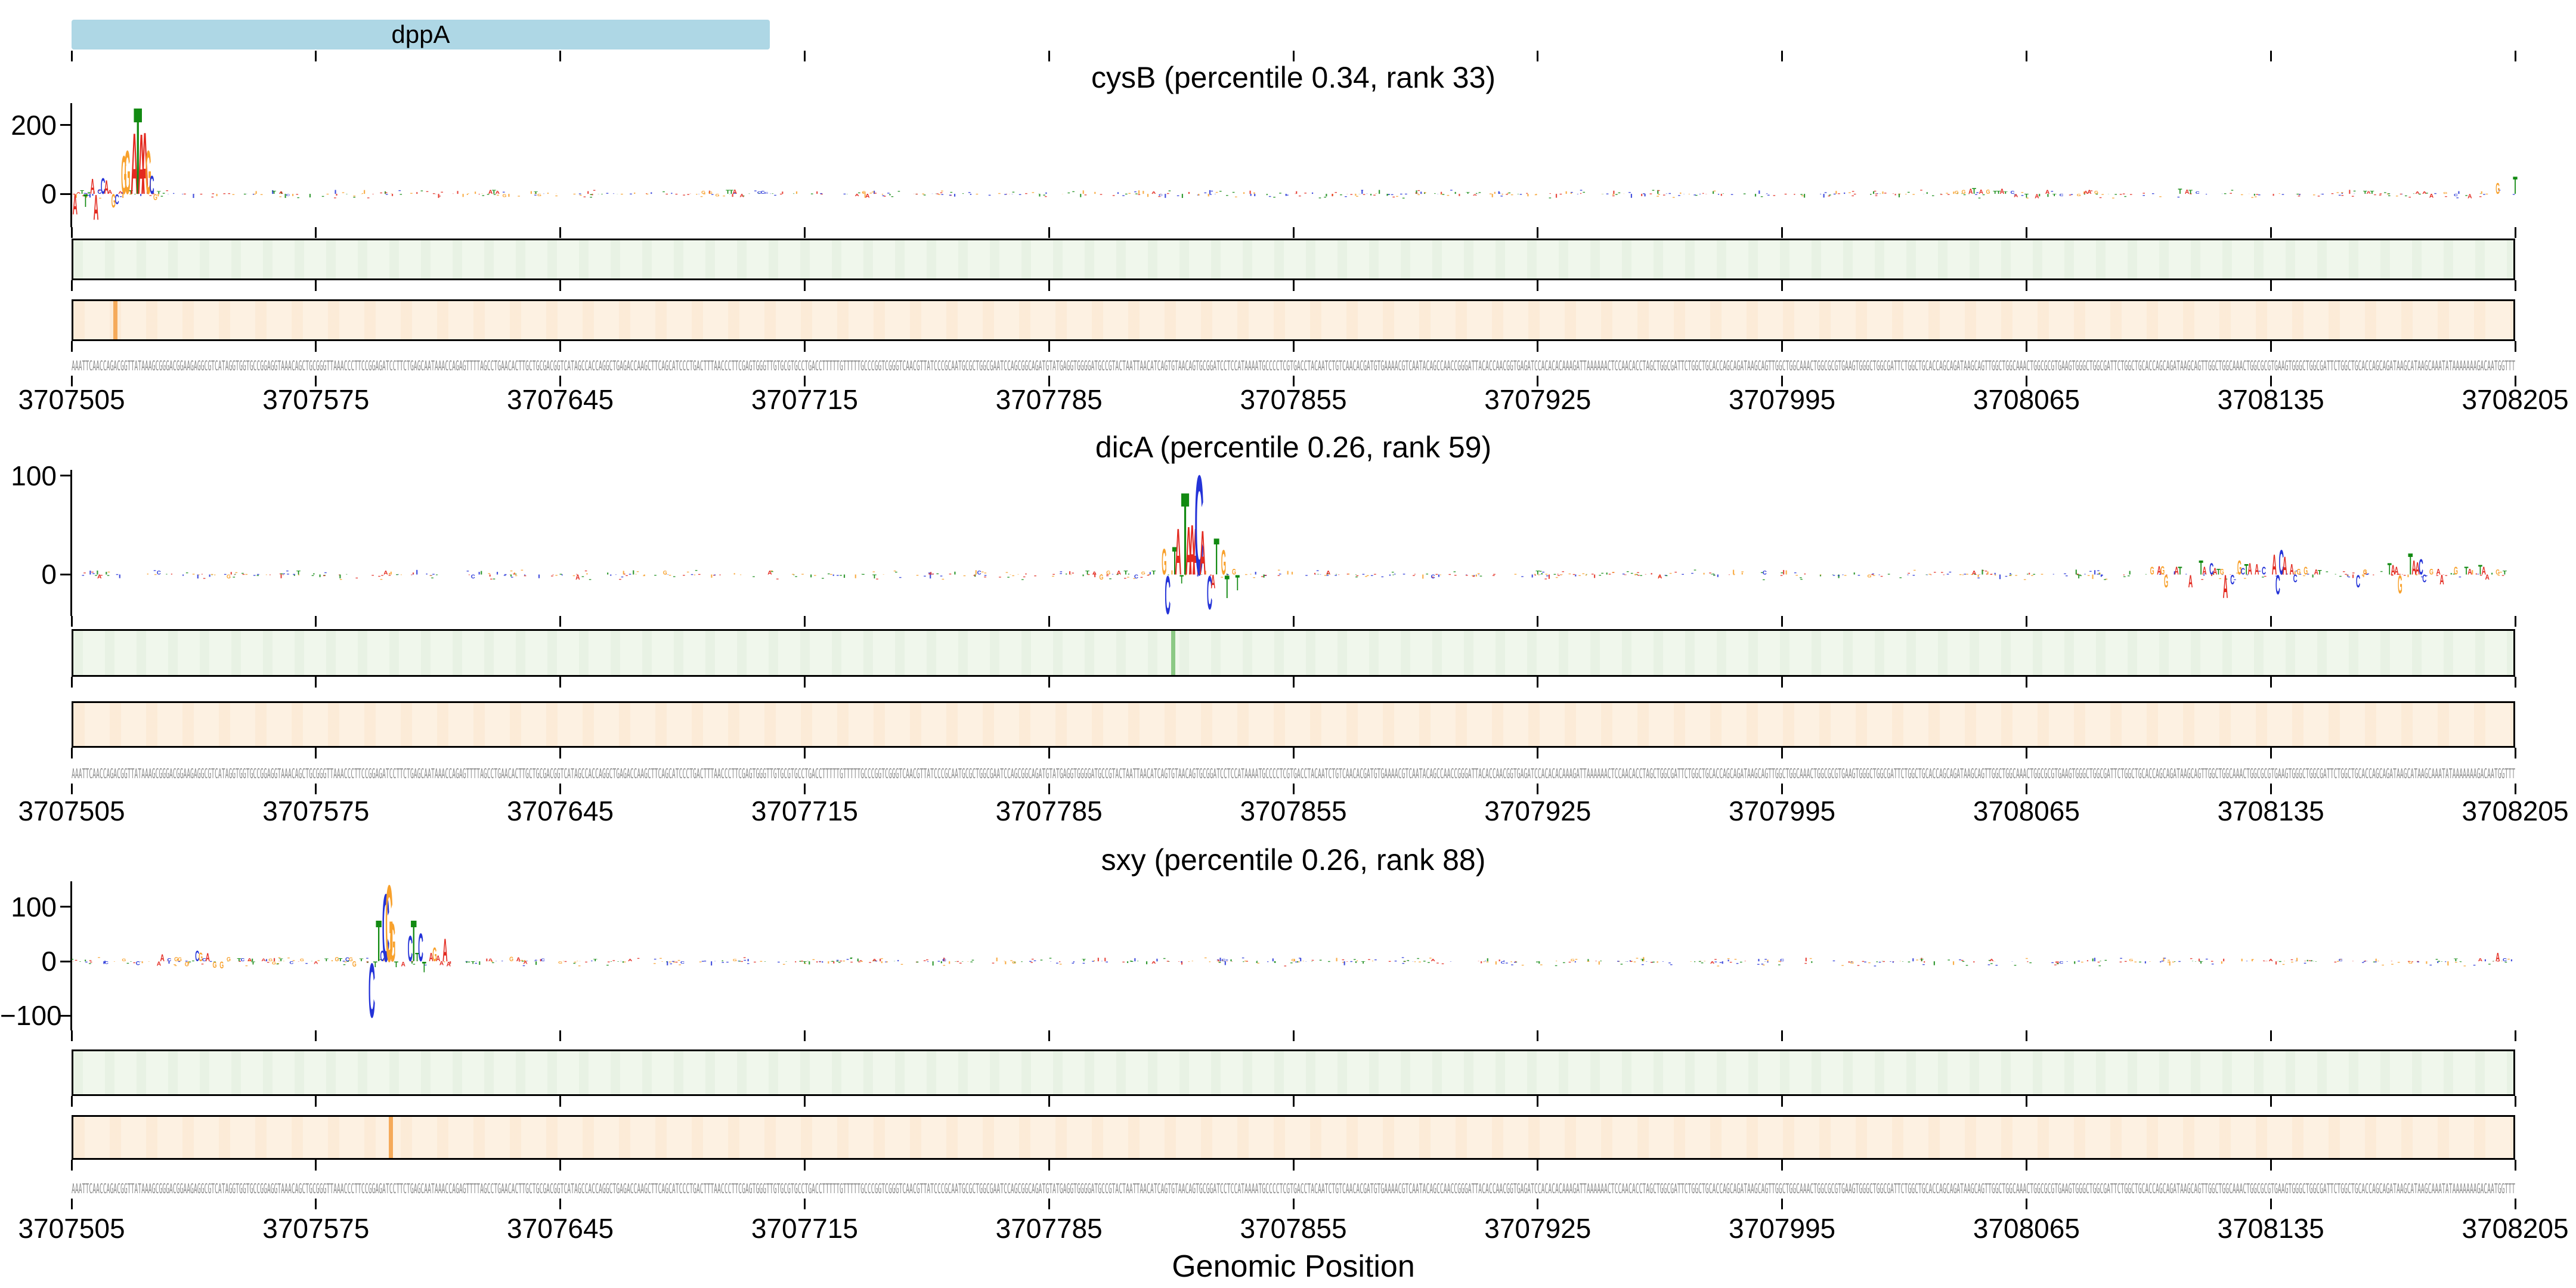 The height and width of the screenshot is (1288, 2576). What do you see at coordinates (421, 35) in the screenshot?
I see `gene-annotation-dppA: dppA` at bounding box center [421, 35].